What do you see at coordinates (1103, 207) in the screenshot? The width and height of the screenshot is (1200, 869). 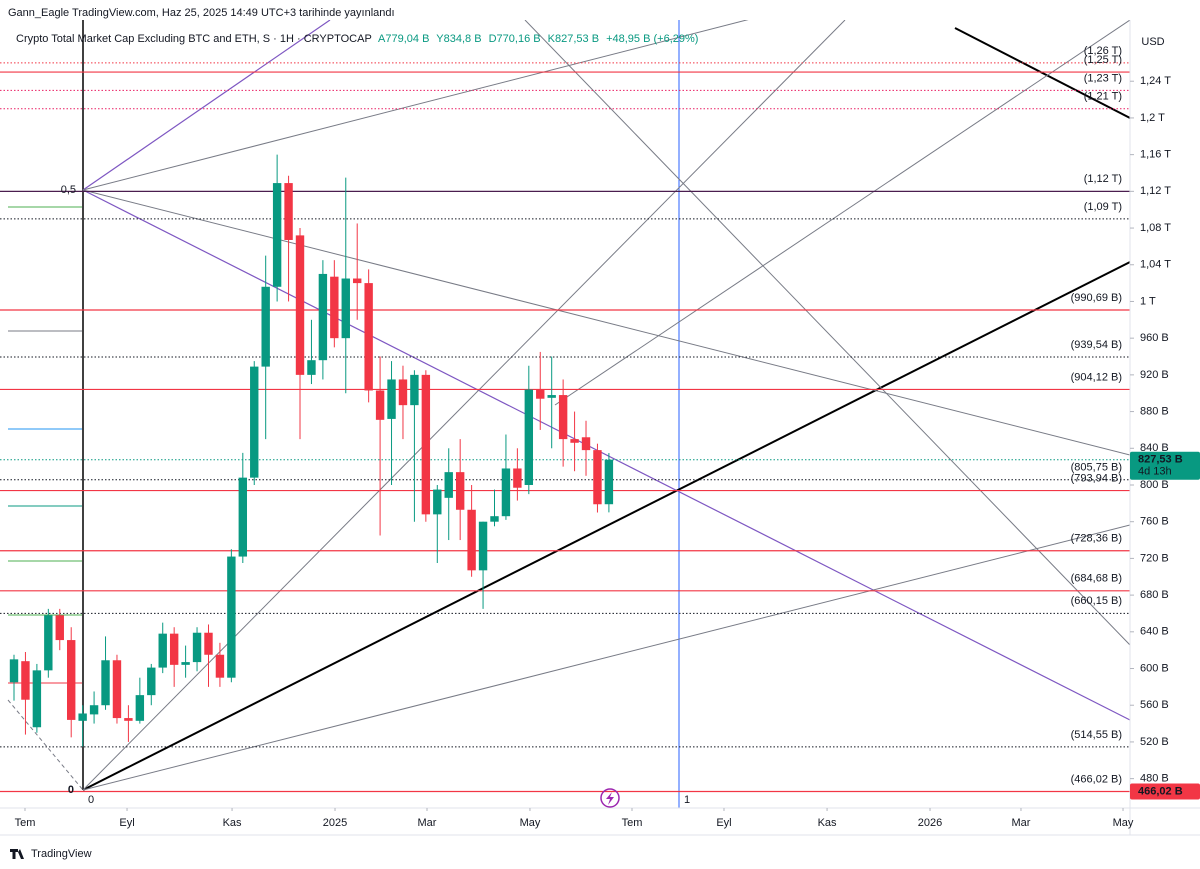 I see `level-label: (1,09 T)` at bounding box center [1103, 207].